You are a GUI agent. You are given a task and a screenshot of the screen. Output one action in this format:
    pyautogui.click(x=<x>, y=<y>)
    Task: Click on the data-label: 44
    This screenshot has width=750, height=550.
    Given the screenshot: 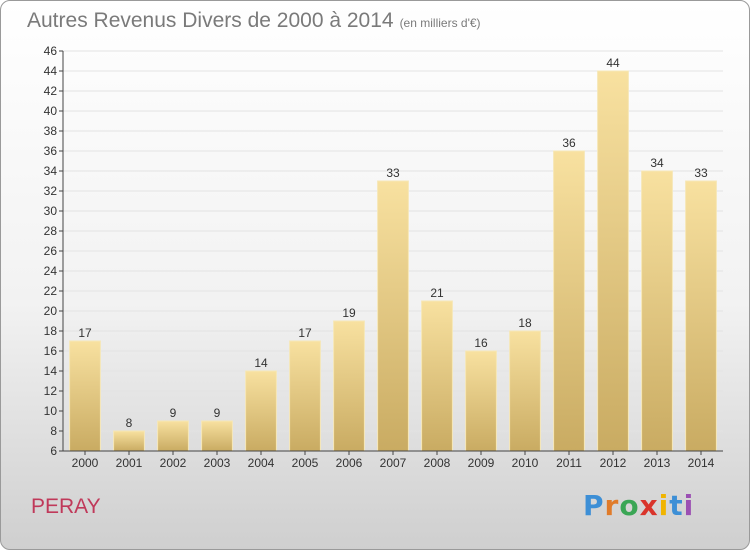 What is the action you would take?
    pyautogui.click(x=613, y=63)
    